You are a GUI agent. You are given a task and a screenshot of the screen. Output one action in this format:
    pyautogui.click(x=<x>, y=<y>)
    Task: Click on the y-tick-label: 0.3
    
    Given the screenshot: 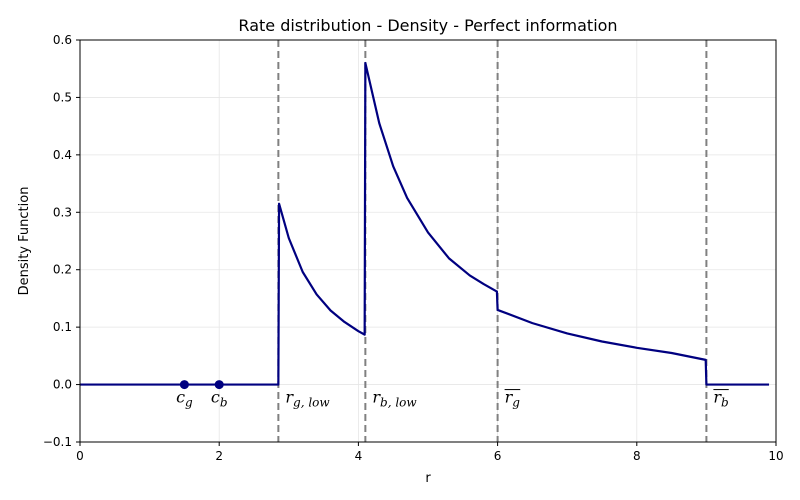 What is the action you would take?
    pyautogui.click(x=62, y=212)
    